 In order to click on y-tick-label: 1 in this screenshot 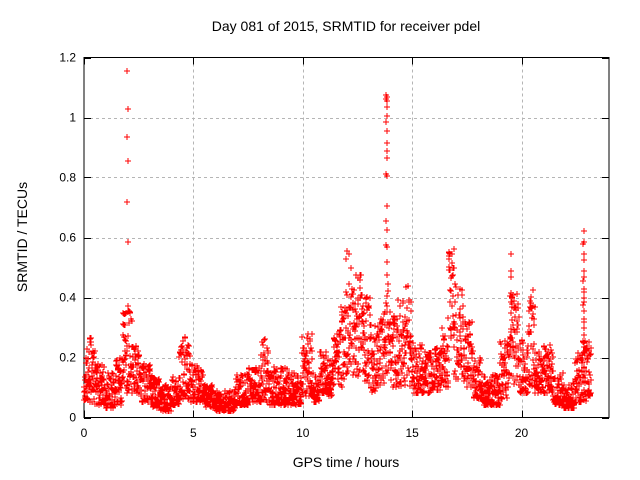, I will do `click(72, 118)`.